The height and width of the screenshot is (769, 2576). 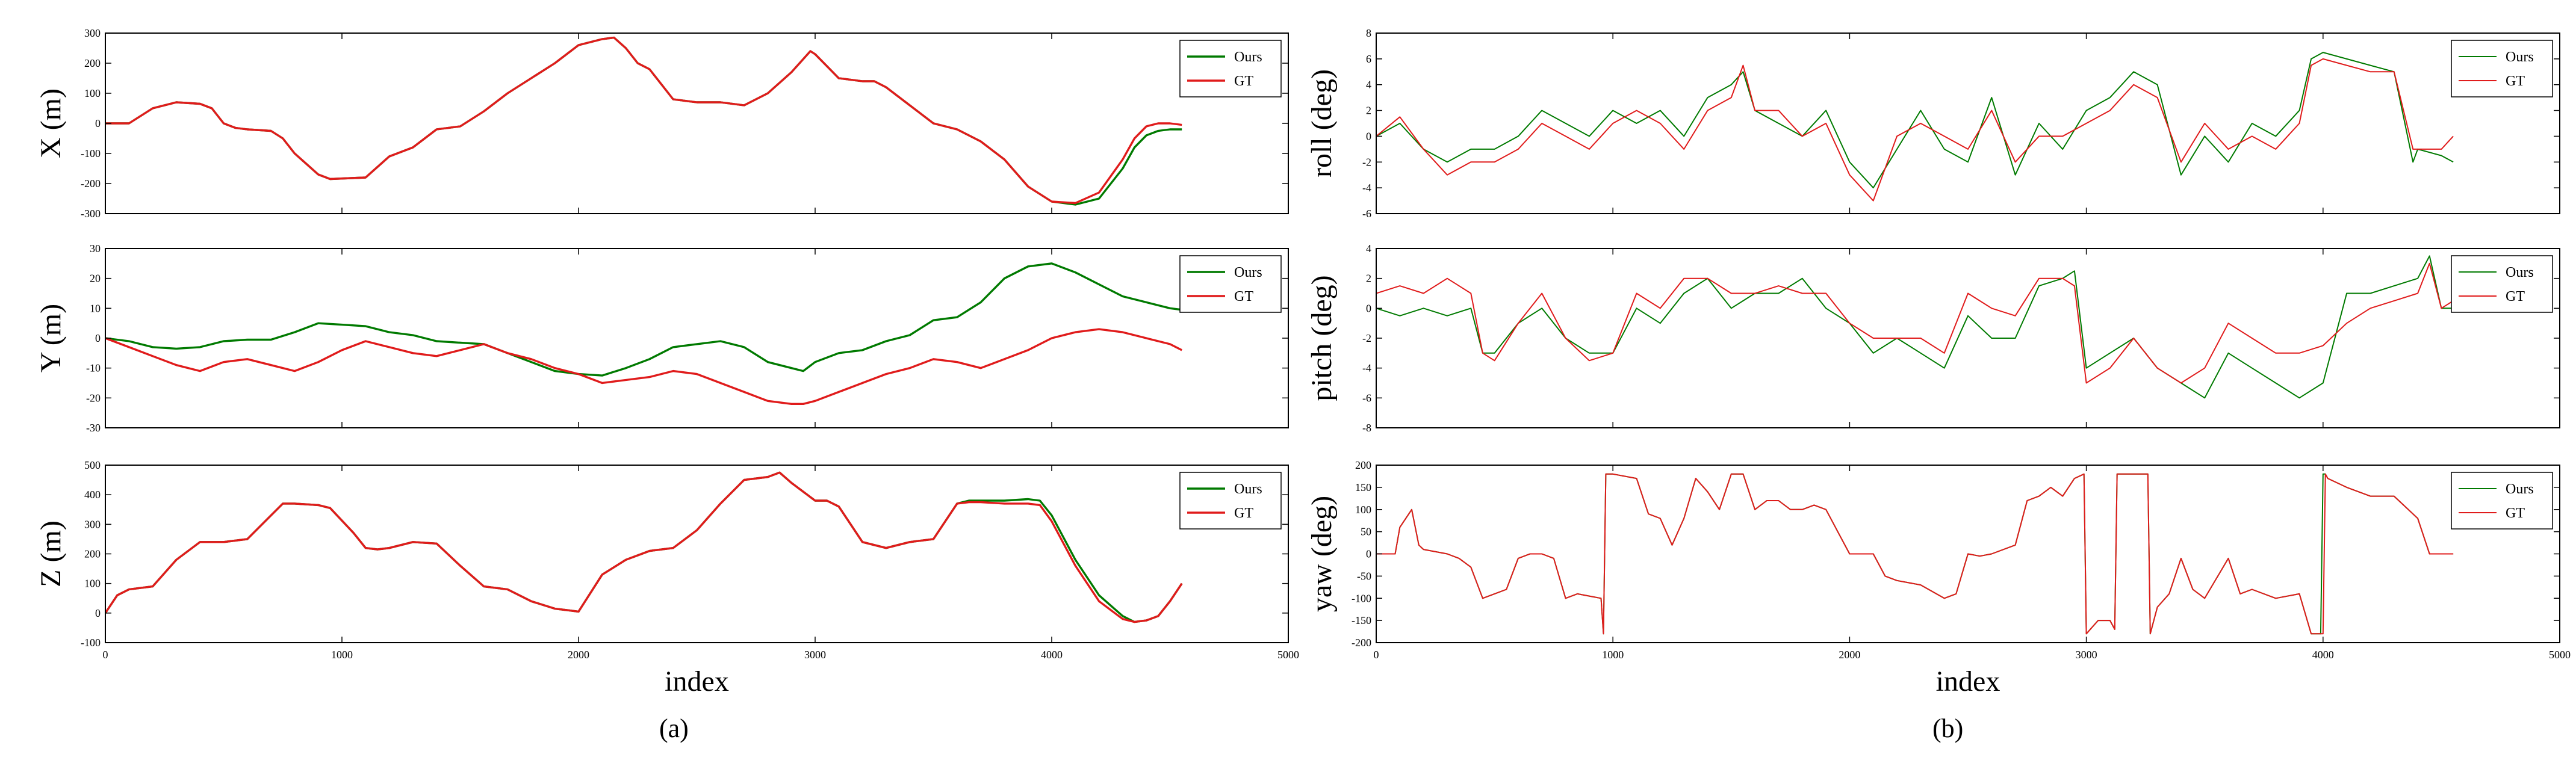 What do you see at coordinates (1948, 728) in the screenshot?
I see `caption-b: (b)` at bounding box center [1948, 728].